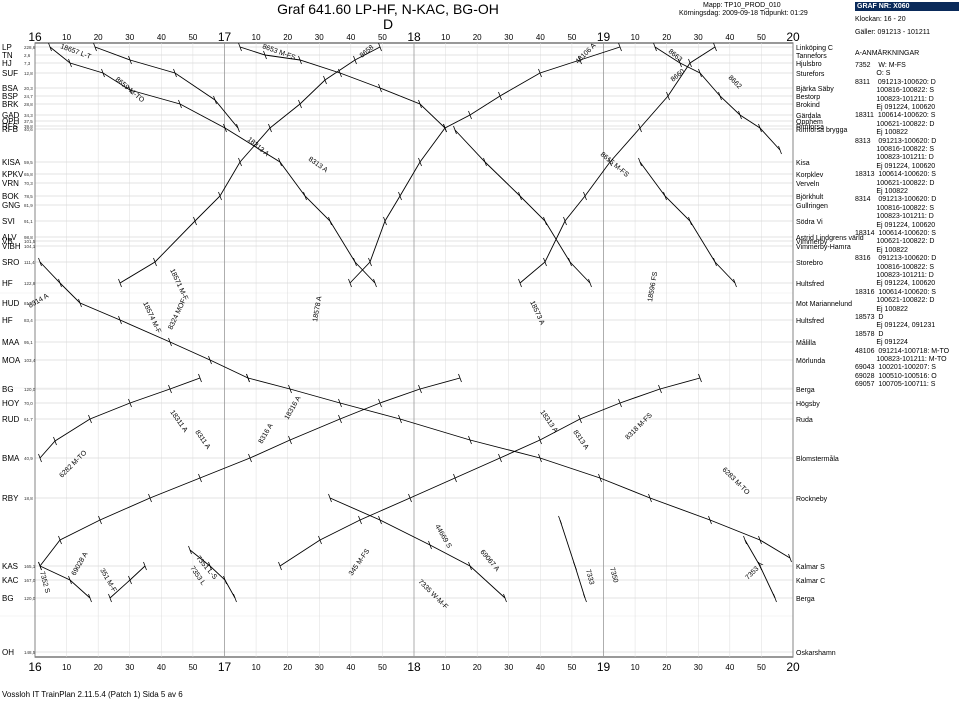 Image resolution: width=960 pixels, height=701 pixels. What do you see at coordinates (28, 320) in the screenshot?
I see `station-km: 83,4` at bounding box center [28, 320].